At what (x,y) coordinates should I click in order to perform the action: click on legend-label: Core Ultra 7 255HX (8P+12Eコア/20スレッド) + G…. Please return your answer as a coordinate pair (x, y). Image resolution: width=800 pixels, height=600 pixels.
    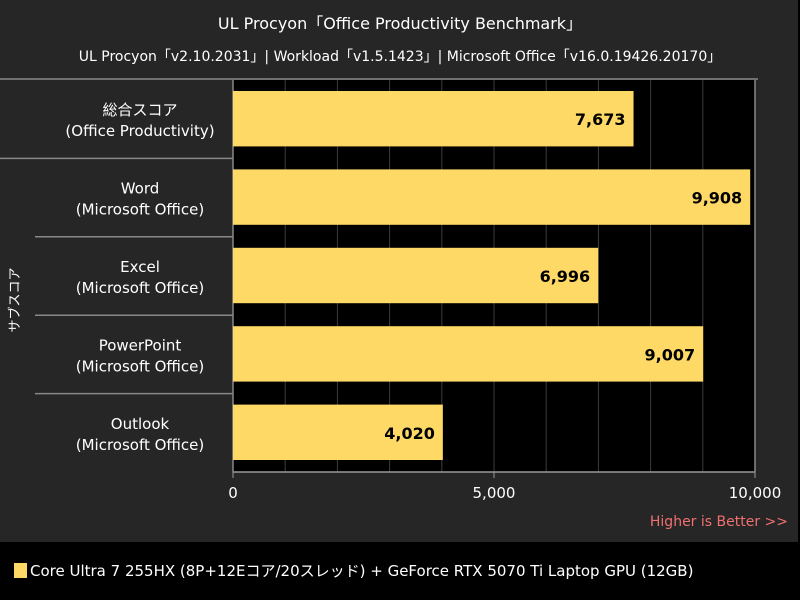
    Looking at the image, I should click on (362, 571).